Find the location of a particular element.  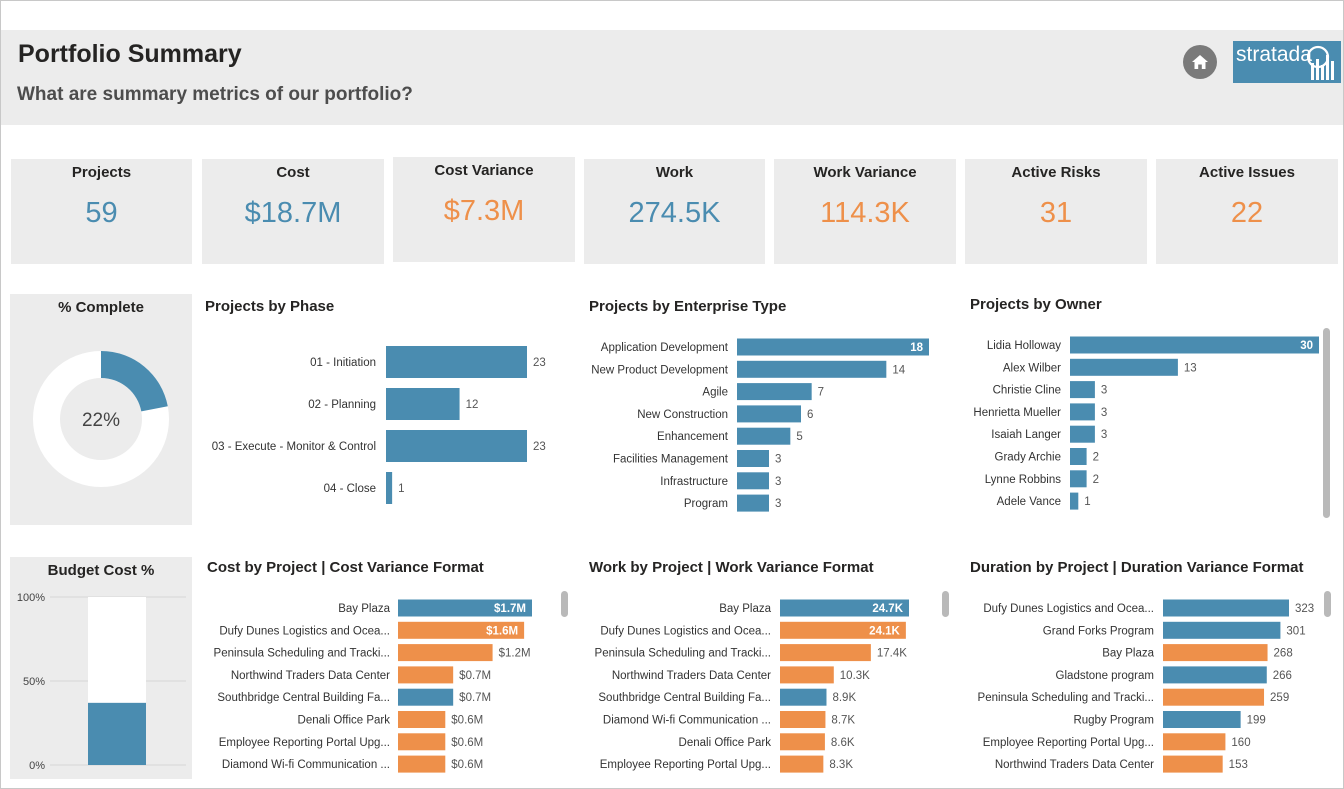

category-label: New Construction is located at coordinates (682, 415).